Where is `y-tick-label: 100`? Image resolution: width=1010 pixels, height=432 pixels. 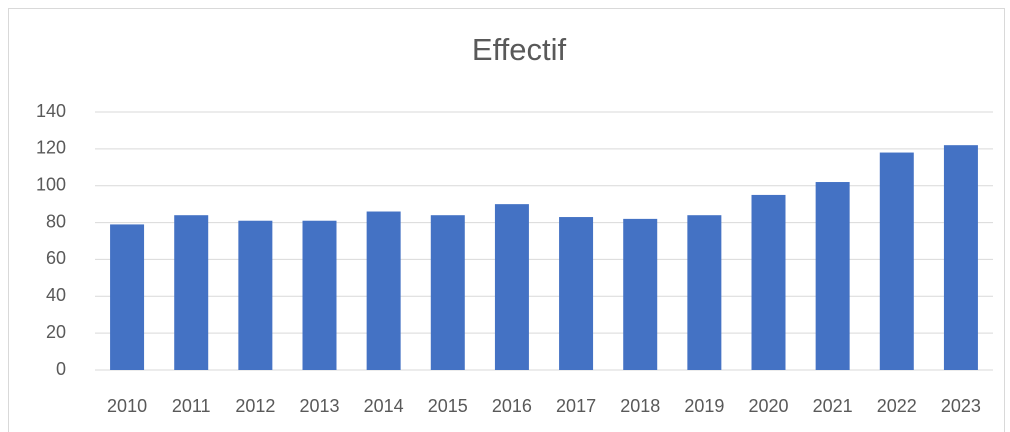 y-tick-label: 100 is located at coordinates (51, 184).